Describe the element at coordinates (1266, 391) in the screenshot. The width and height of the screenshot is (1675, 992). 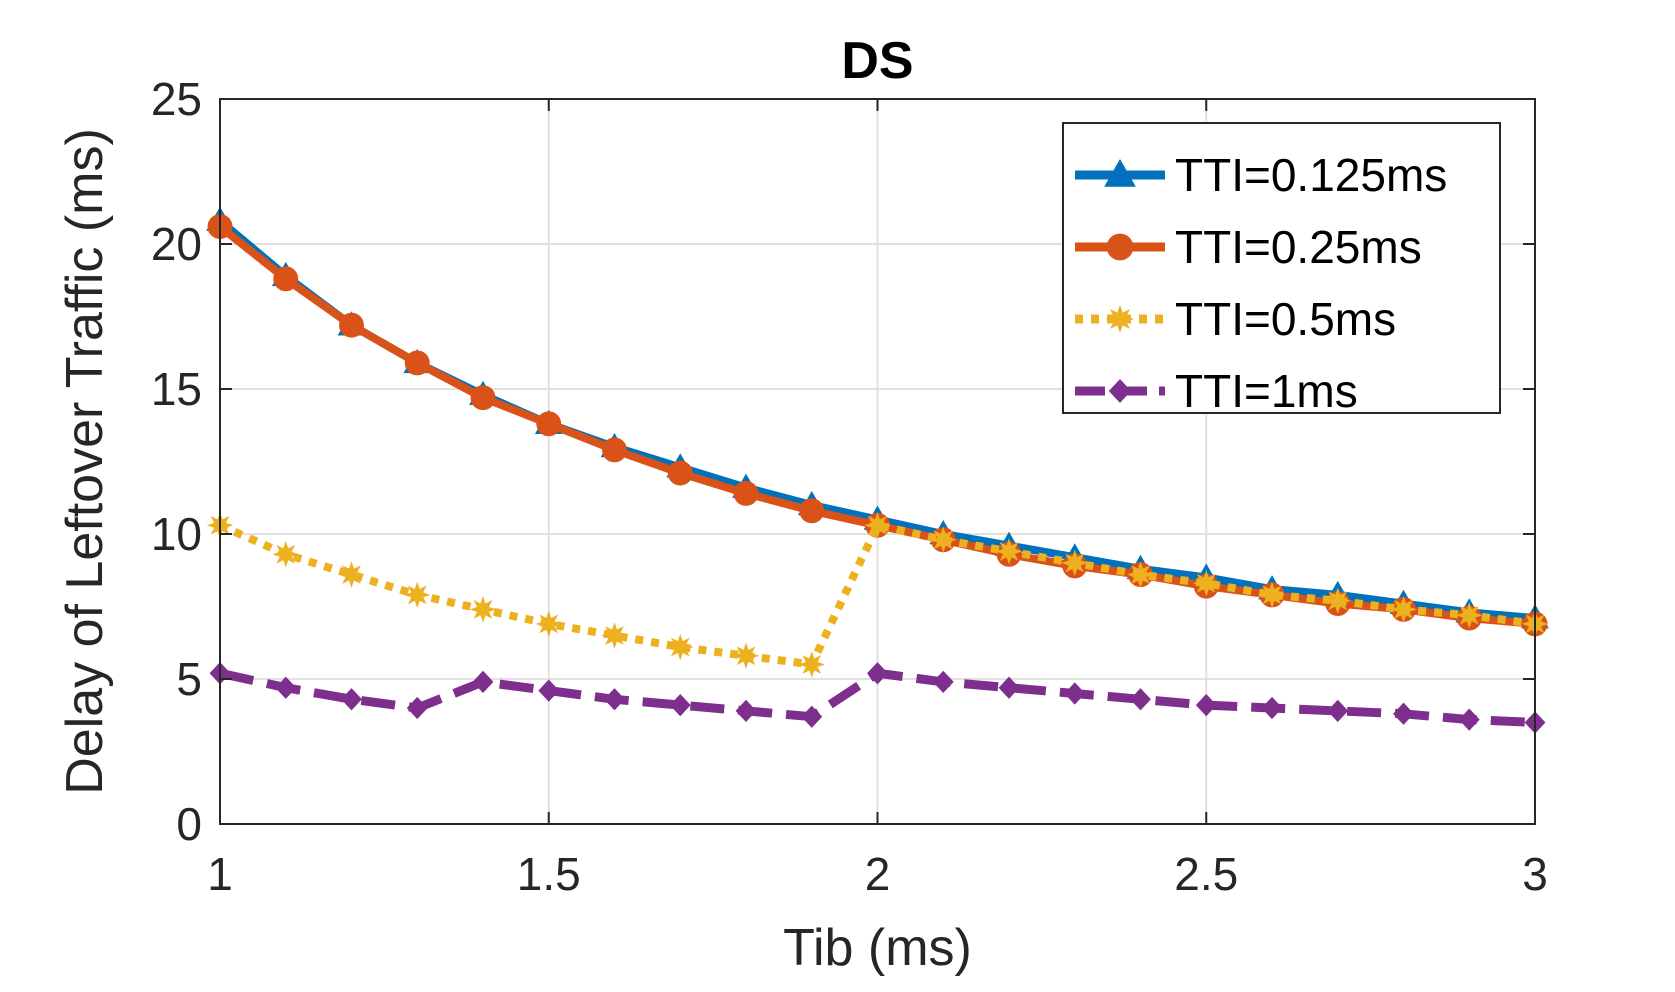
I see `legend-label: TTI=1ms` at that location.